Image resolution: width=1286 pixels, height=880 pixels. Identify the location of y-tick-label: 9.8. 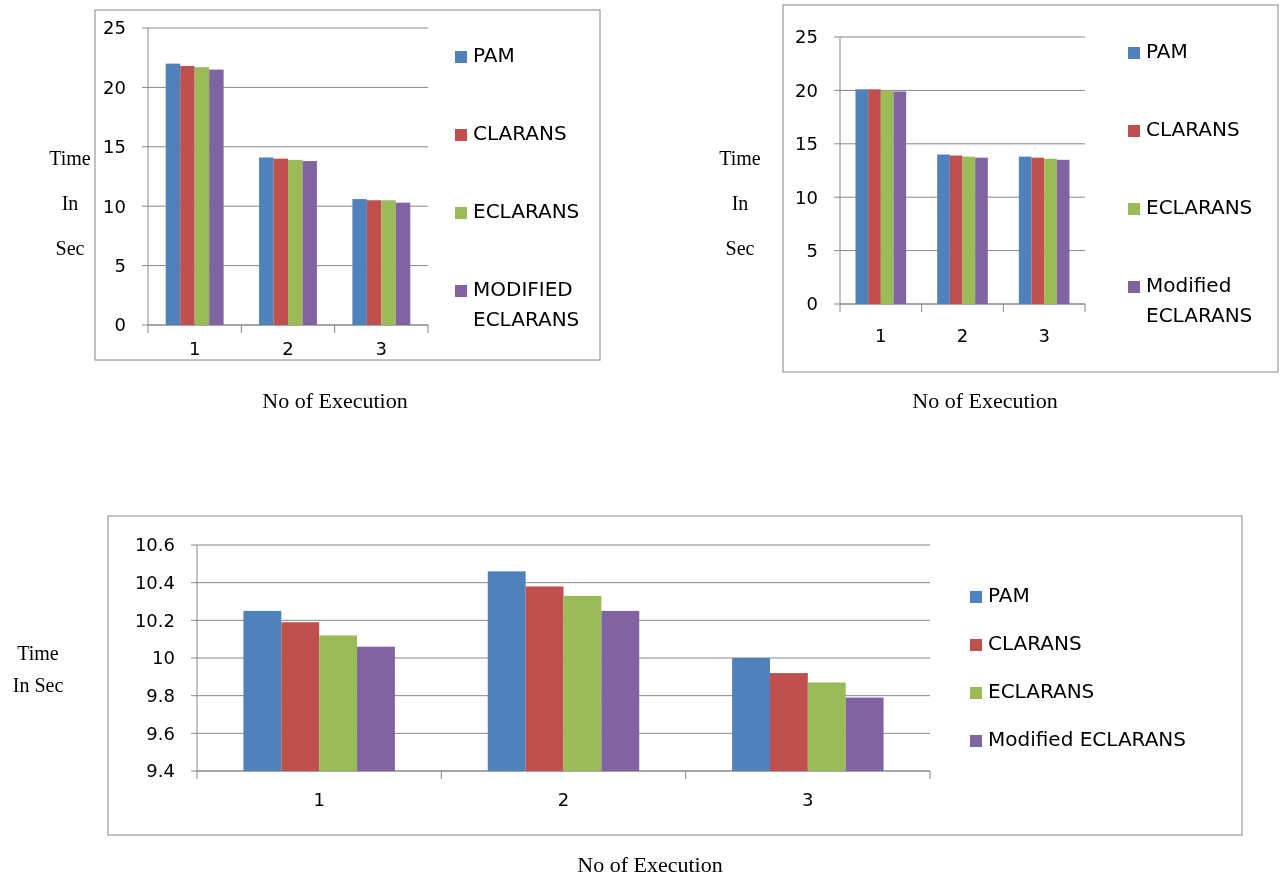
(160, 695).